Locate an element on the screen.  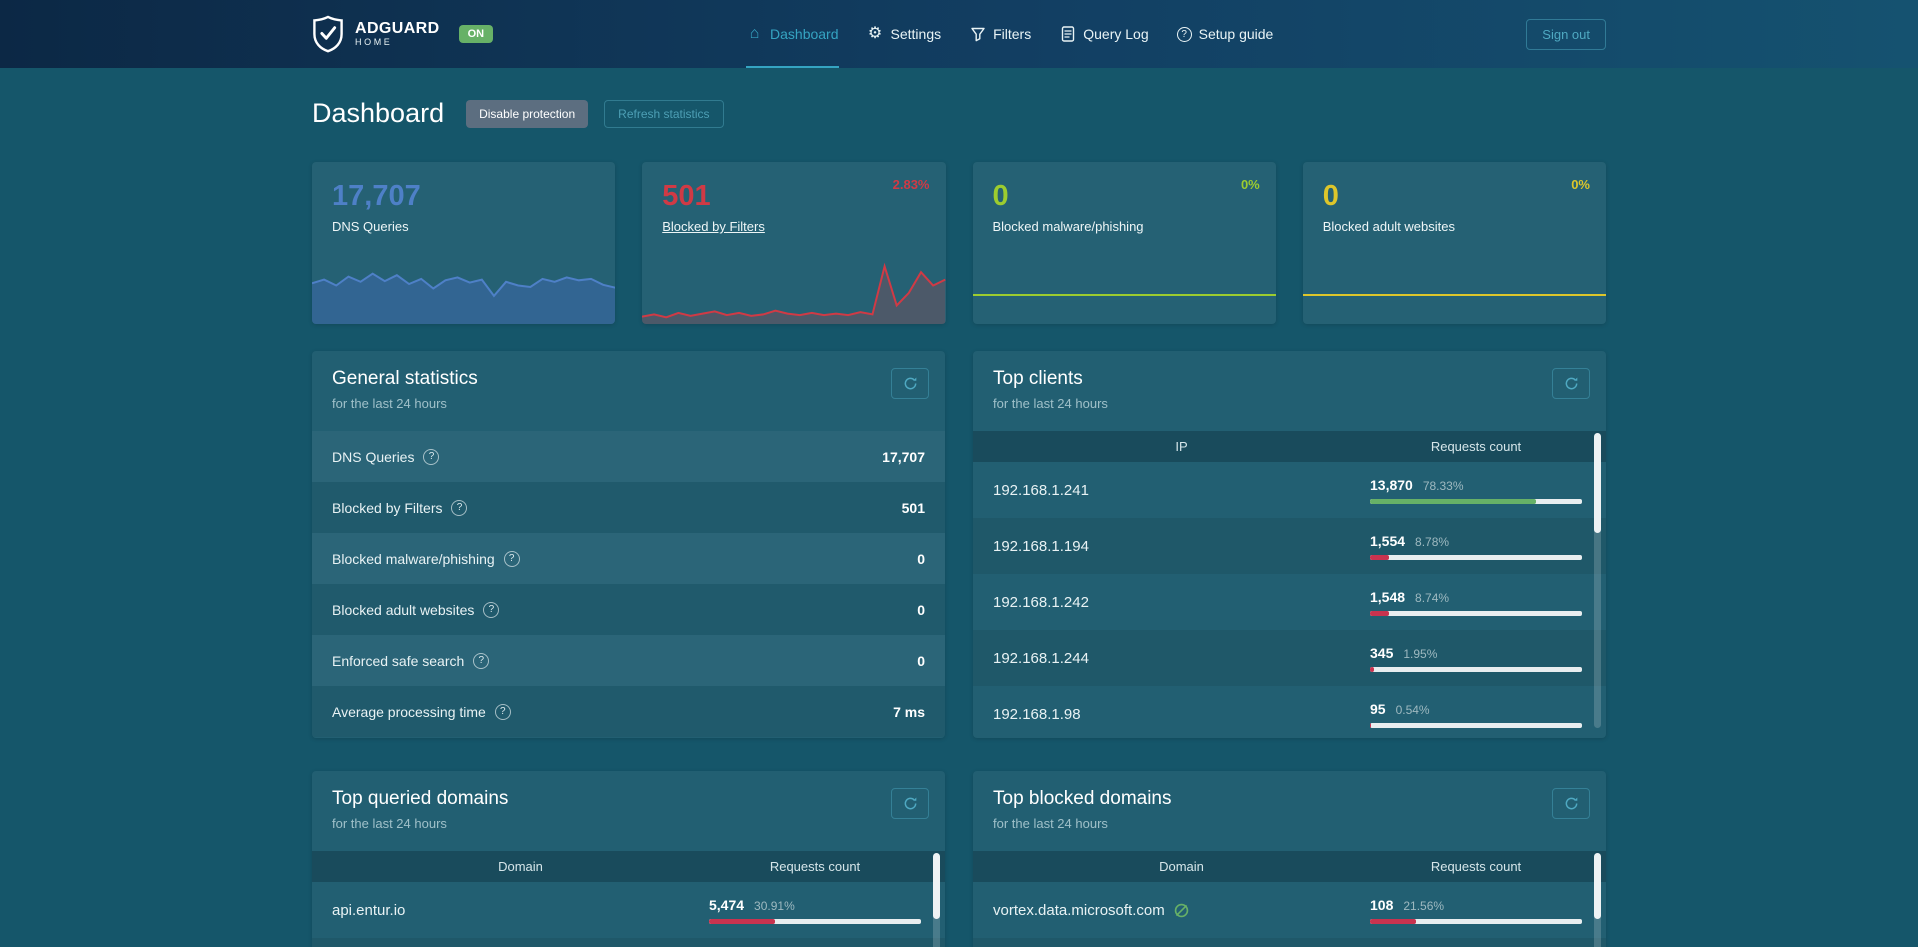
request-percent: 30.91% is located at coordinates (774, 905).